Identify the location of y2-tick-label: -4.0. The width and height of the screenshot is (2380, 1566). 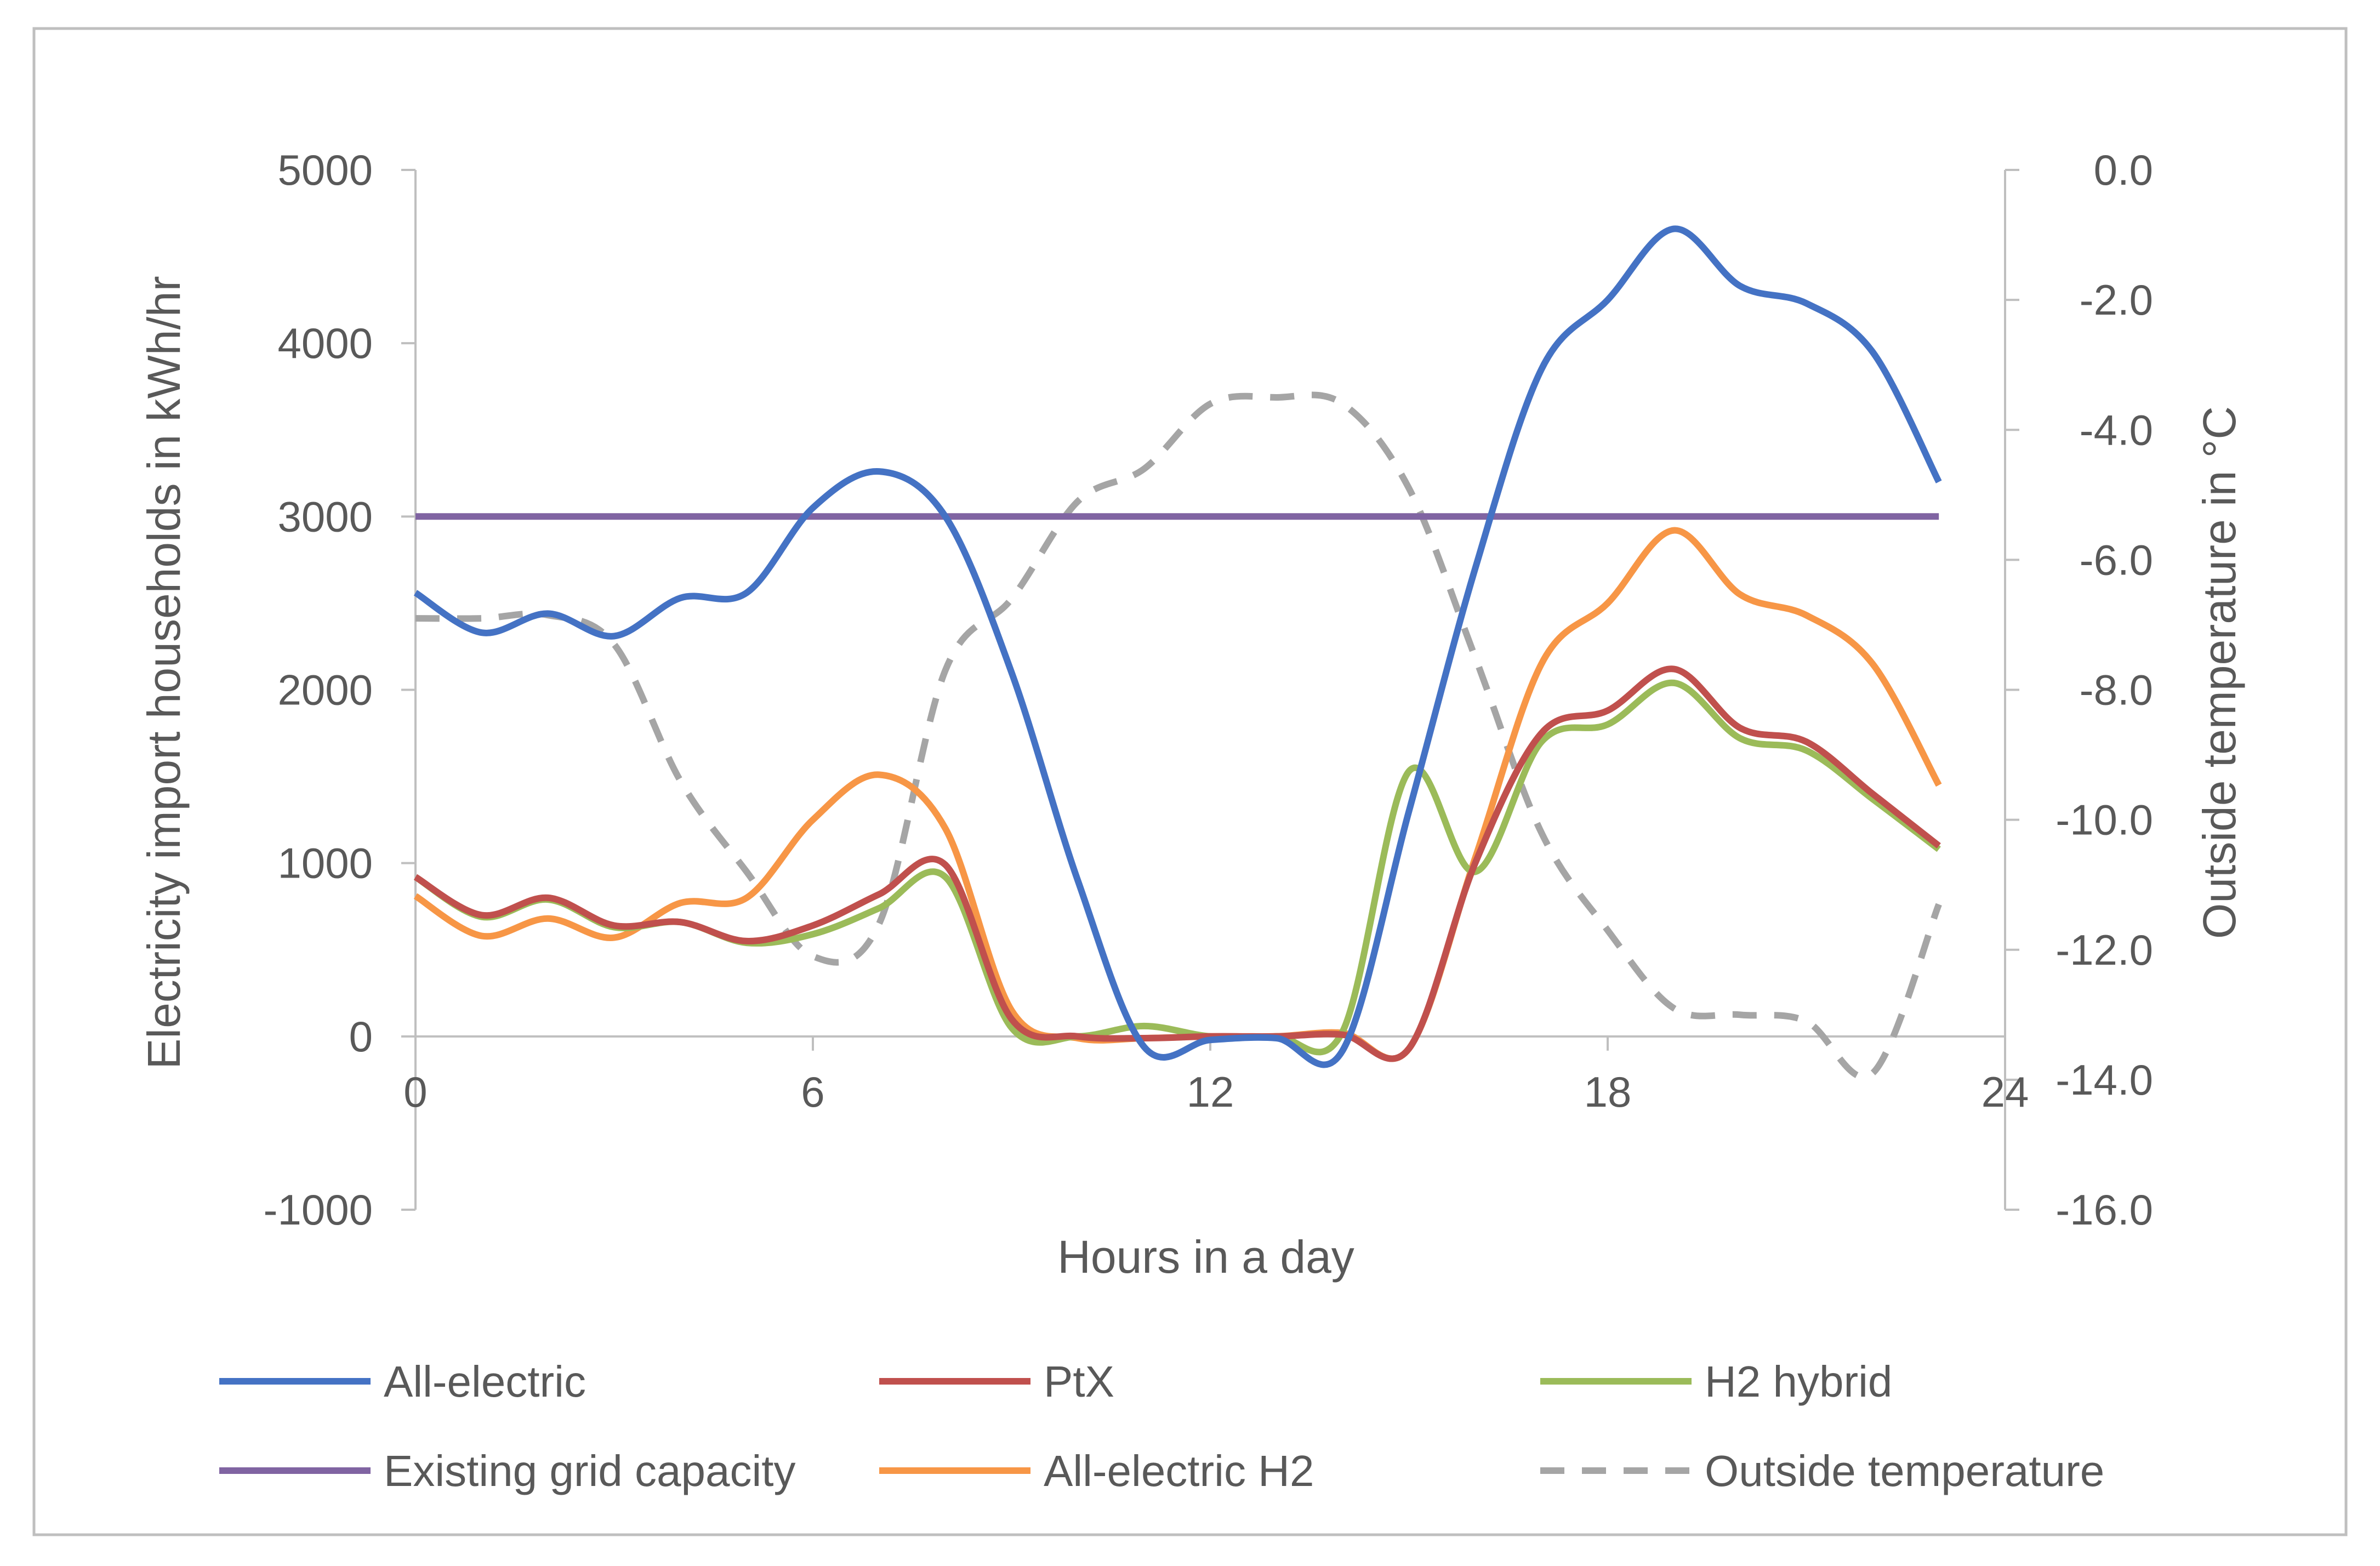
(2116, 430).